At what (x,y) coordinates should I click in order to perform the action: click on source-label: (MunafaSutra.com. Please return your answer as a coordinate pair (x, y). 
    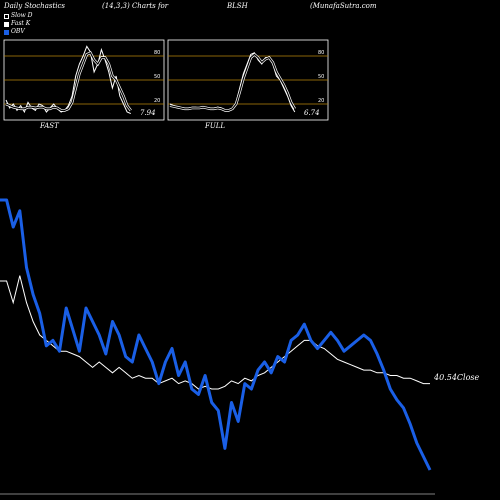
    Looking at the image, I should click on (343, 6).